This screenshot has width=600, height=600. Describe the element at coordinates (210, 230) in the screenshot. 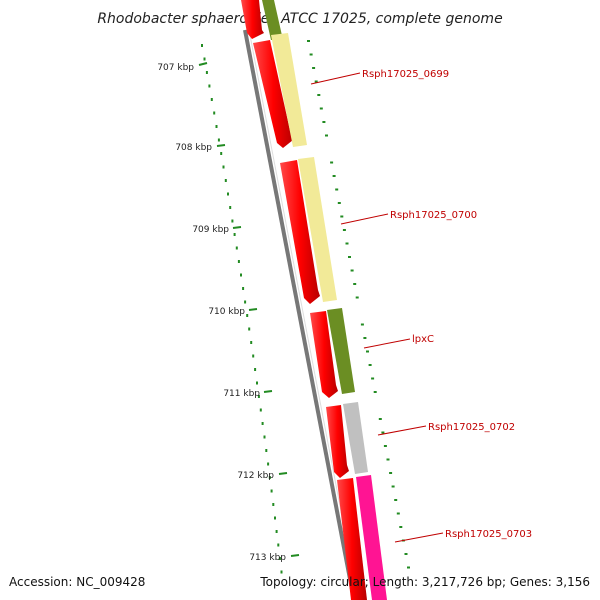

I see `tick-label-709: 709 kbp` at that location.